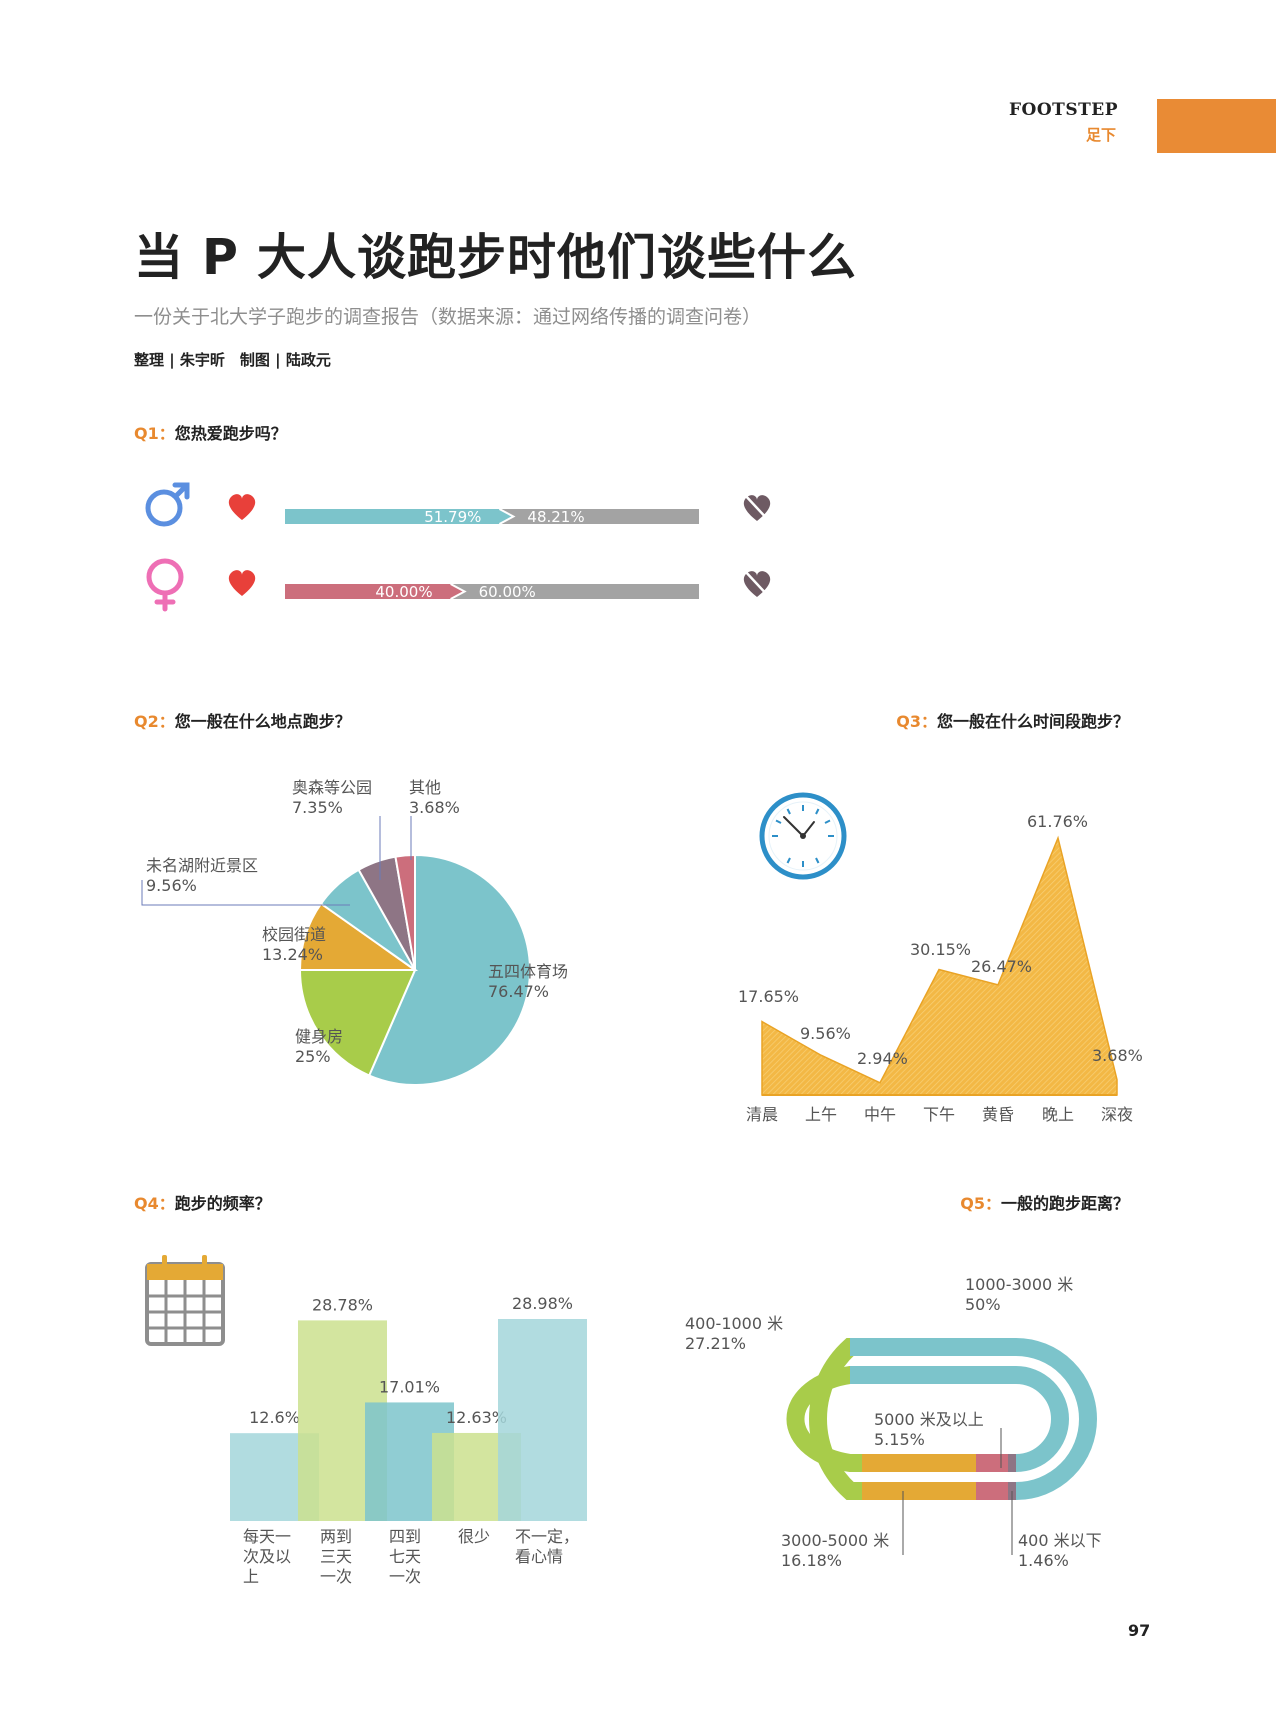 The height and width of the screenshot is (1719, 1276). I want to click on q5-label-400-1000: 400-1000 米 27.21%, so click(734, 1334).